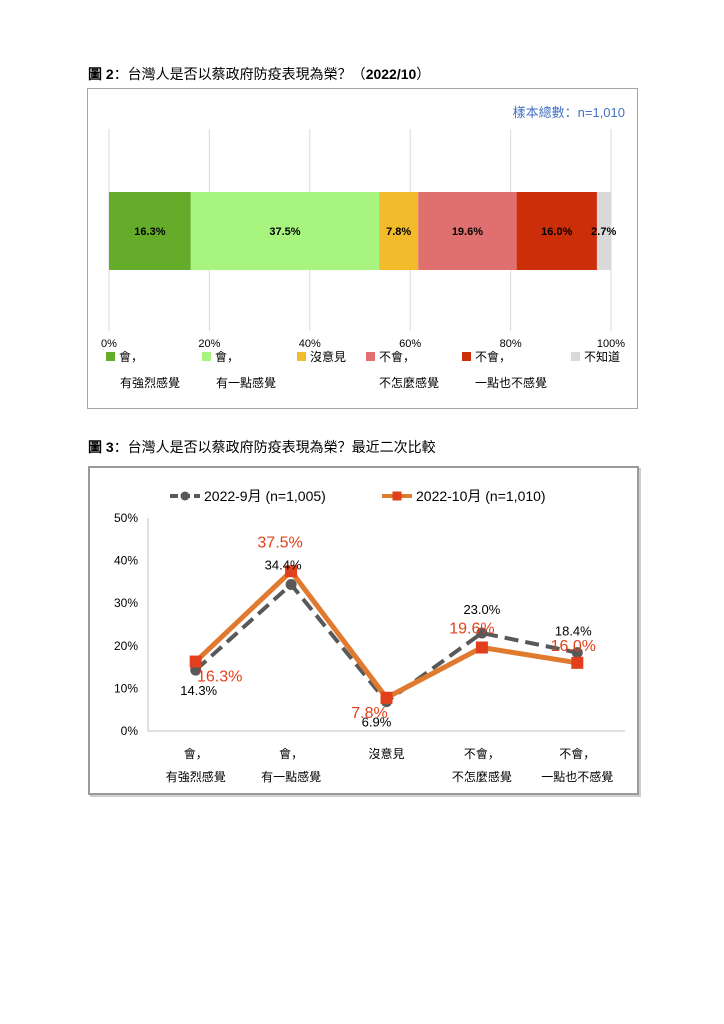 The height and width of the screenshot is (1024, 724). What do you see at coordinates (409, 382) in the screenshot?
I see `legend-label-line2: 不怎麼感覺` at bounding box center [409, 382].